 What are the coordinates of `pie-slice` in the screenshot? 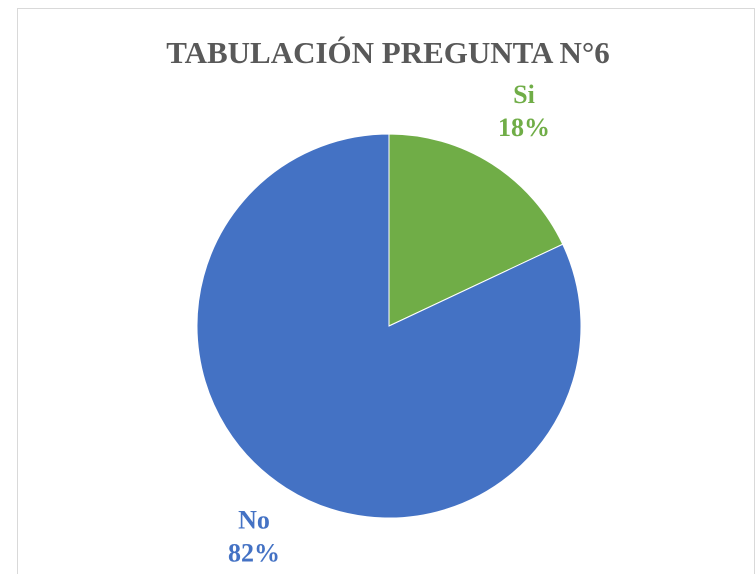 It's located at (476, 230).